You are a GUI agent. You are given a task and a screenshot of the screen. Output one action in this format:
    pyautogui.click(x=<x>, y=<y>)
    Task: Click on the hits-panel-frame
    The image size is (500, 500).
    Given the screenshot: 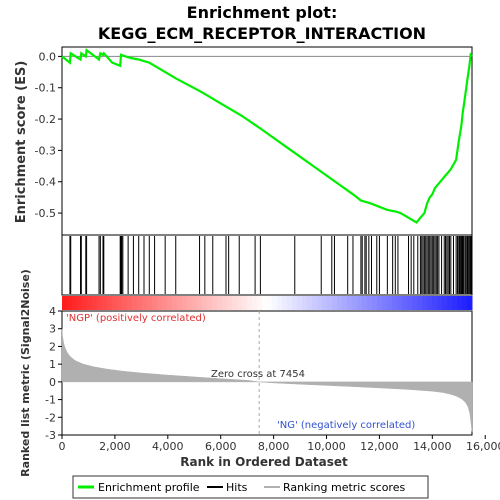 What is the action you would take?
    pyautogui.click(x=267, y=265)
    